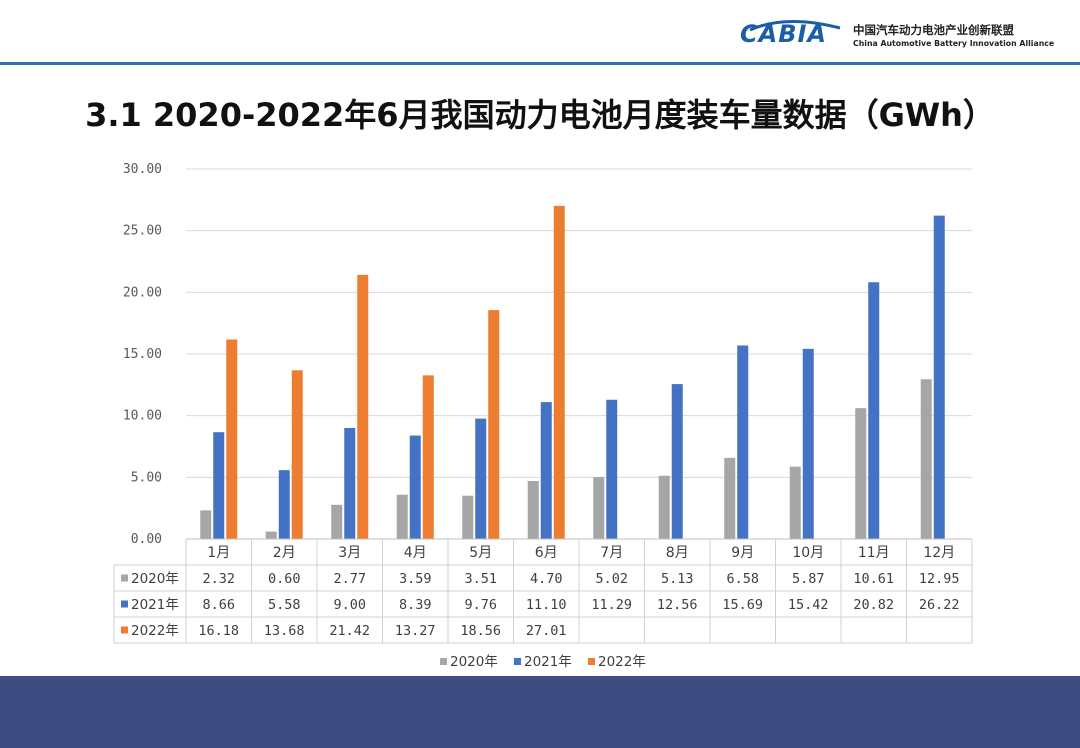 The image size is (1080, 748). I want to click on category-label: 6月, so click(546, 553).